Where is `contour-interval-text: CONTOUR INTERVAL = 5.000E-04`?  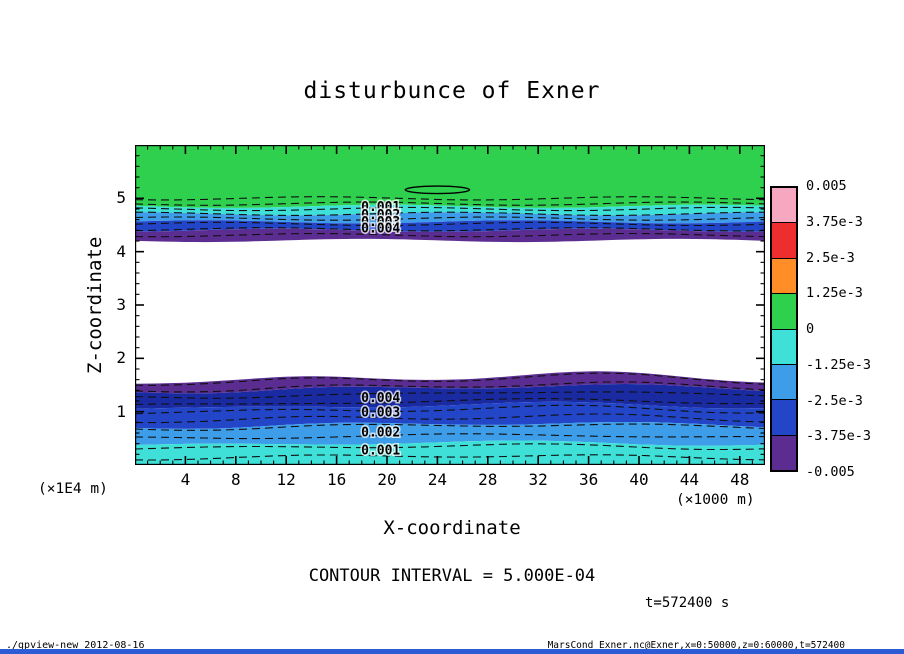 contour-interval-text: CONTOUR INTERVAL = 5.000E-04 is located at coordinates (452, 576).